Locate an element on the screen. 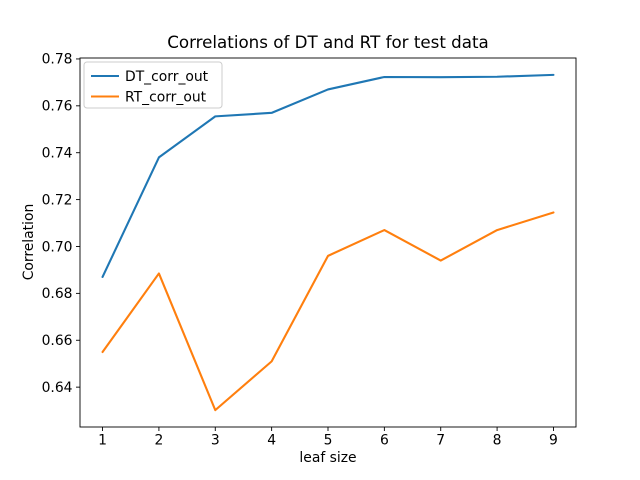 The image size is (640, 480). legend-label: RT_corr_out is located at coordinates (166, 97).